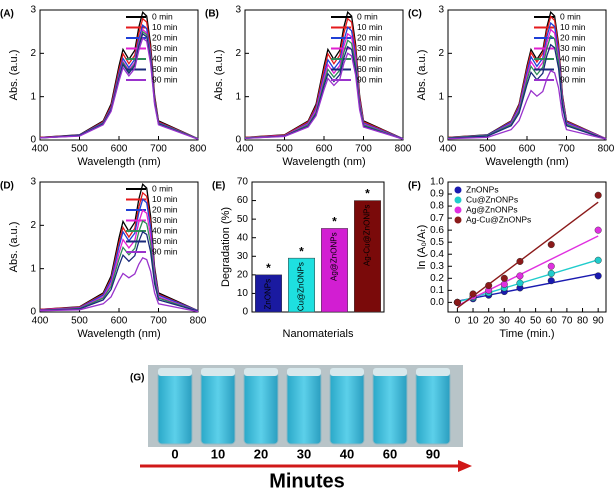 The width and height of the screenshot is (614, 491). Describe the element at coordinates (552, 321) in the screenshot. I see `x-tick-label: 60` at that location.